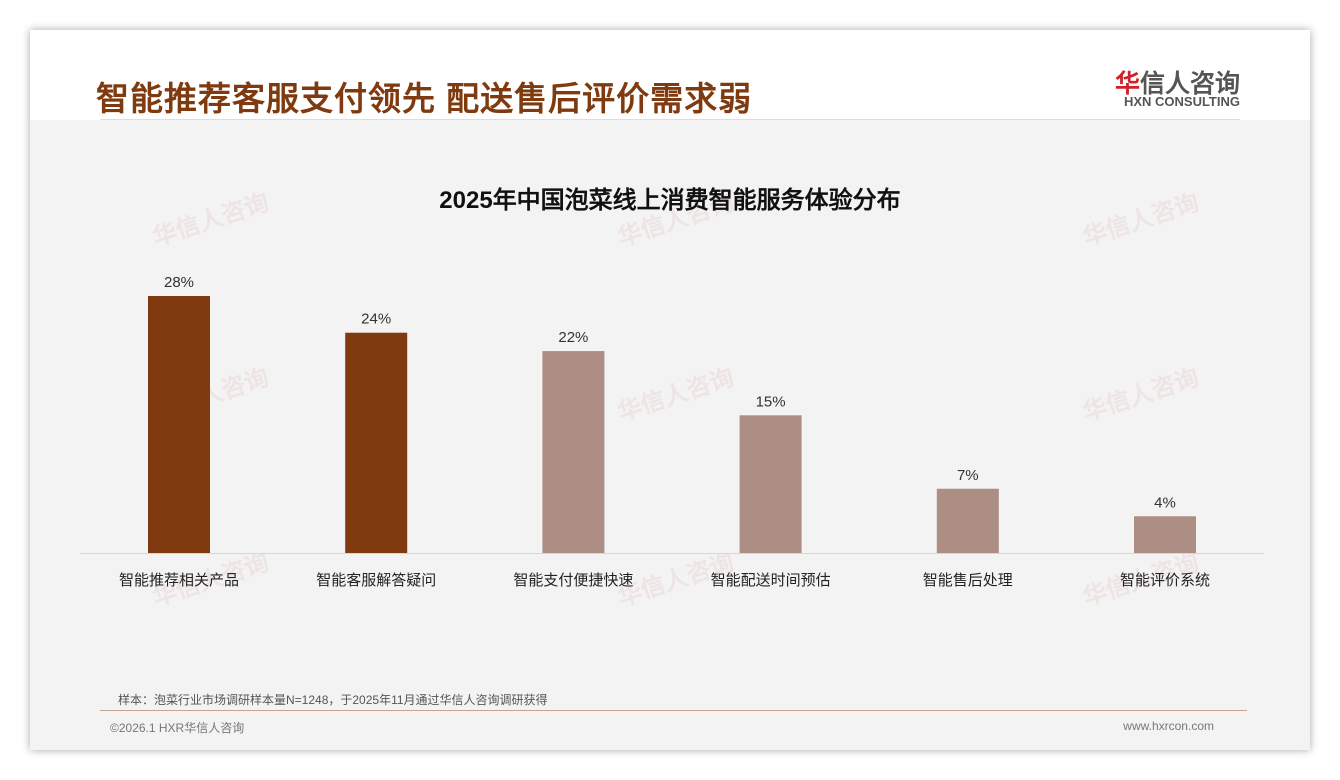 The image size is (1340, 780). I want to click on logo: 华信人咨询, so click(1177, 82).